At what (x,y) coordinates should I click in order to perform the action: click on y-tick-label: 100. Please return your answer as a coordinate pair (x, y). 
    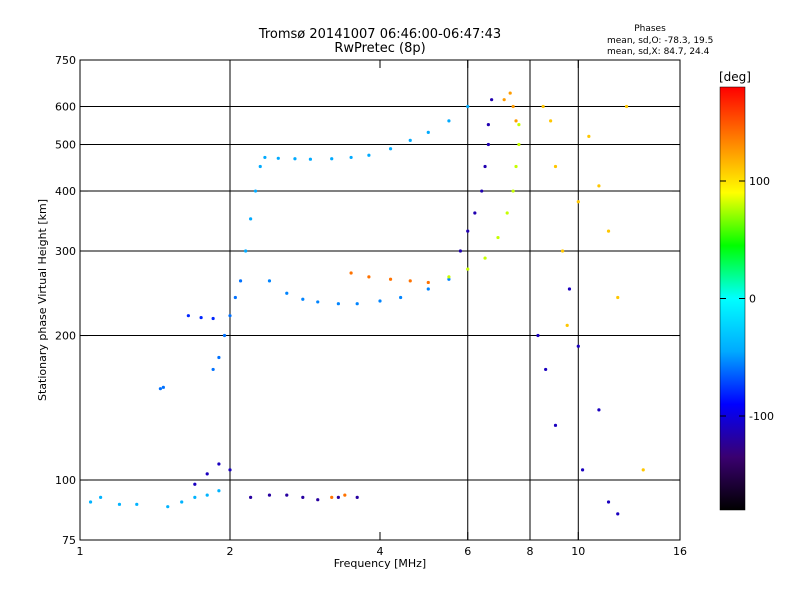
    Looking at the image, I should click on (65, 480).